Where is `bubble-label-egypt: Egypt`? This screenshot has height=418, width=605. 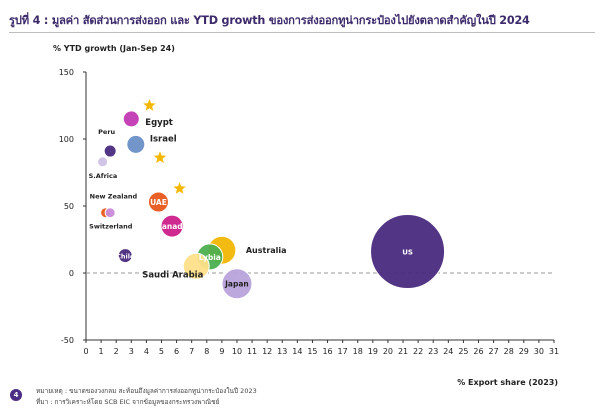 bubble-label-egypt: Egypt is located at coordinates (159, 123).